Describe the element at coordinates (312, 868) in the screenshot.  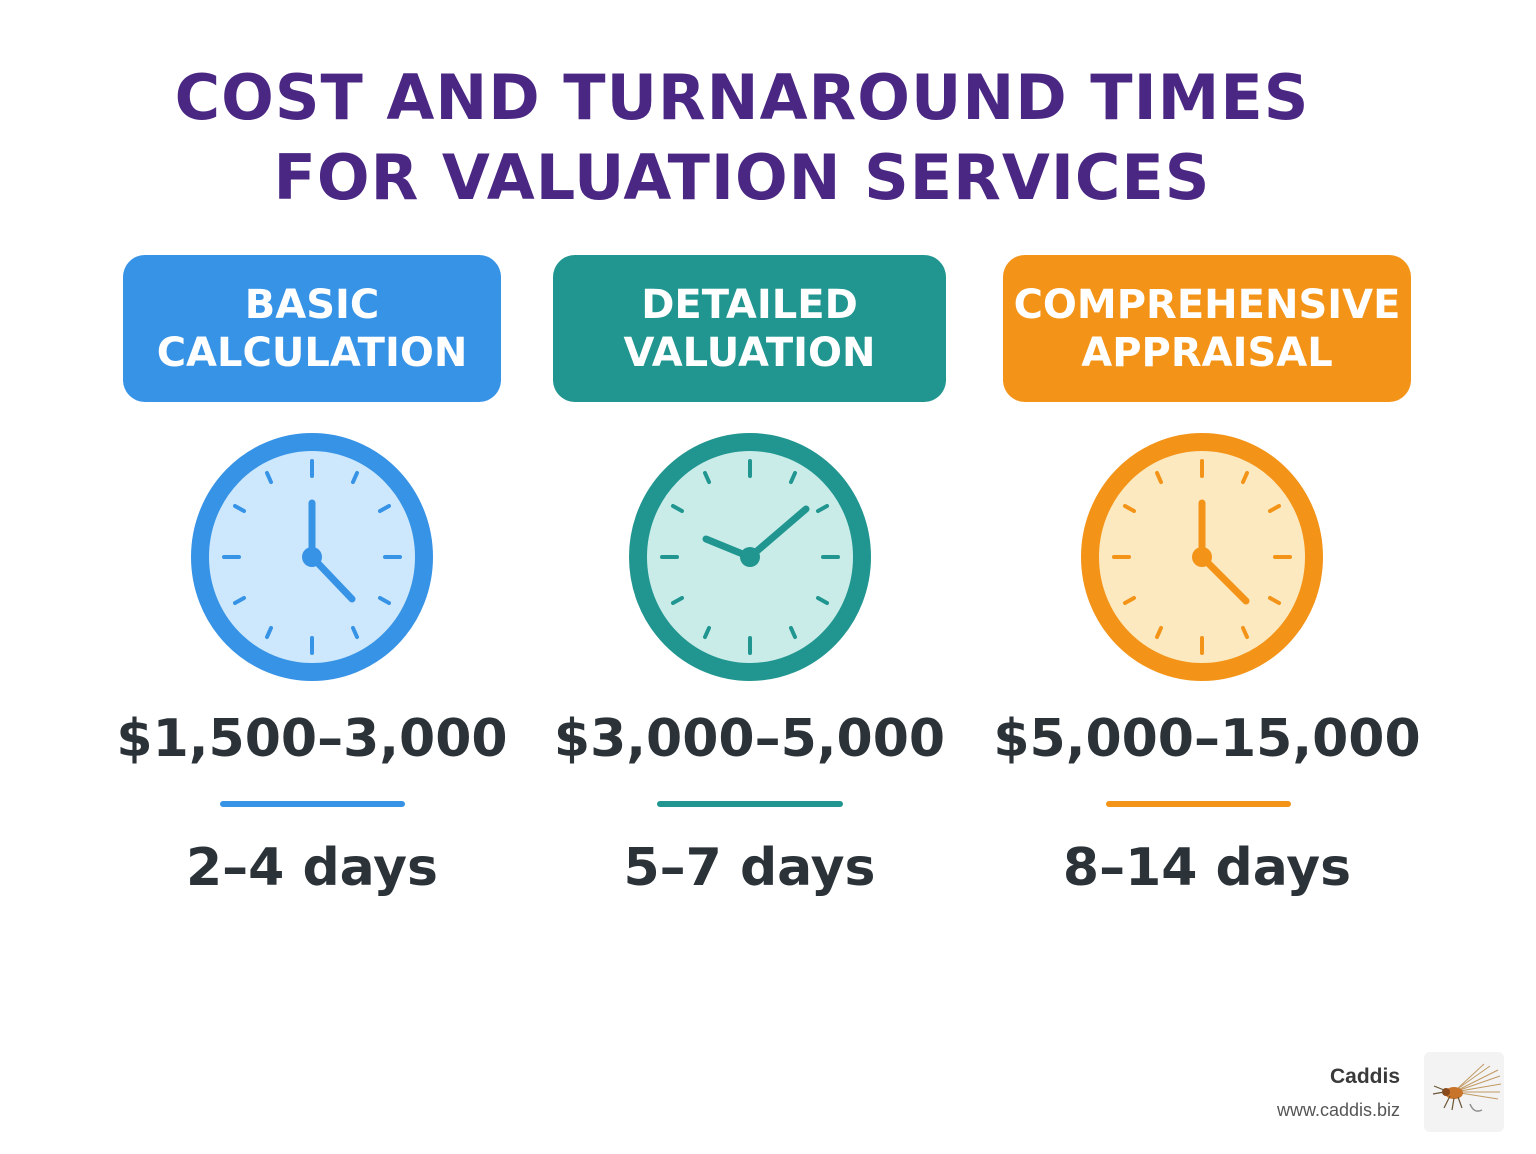
I see `turnaround-time: 2–4 days` at that location.